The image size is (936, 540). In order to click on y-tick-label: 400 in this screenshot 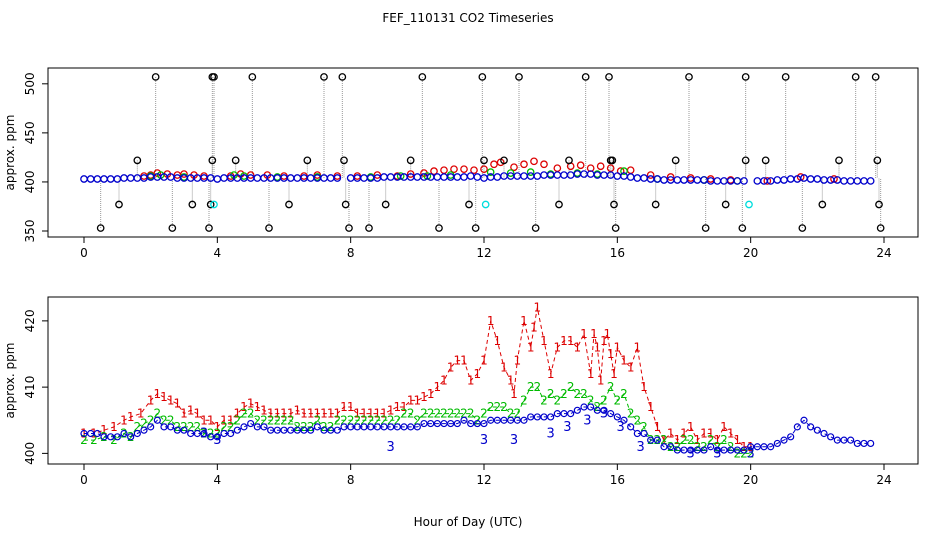, I will do `click(30, 181)`.